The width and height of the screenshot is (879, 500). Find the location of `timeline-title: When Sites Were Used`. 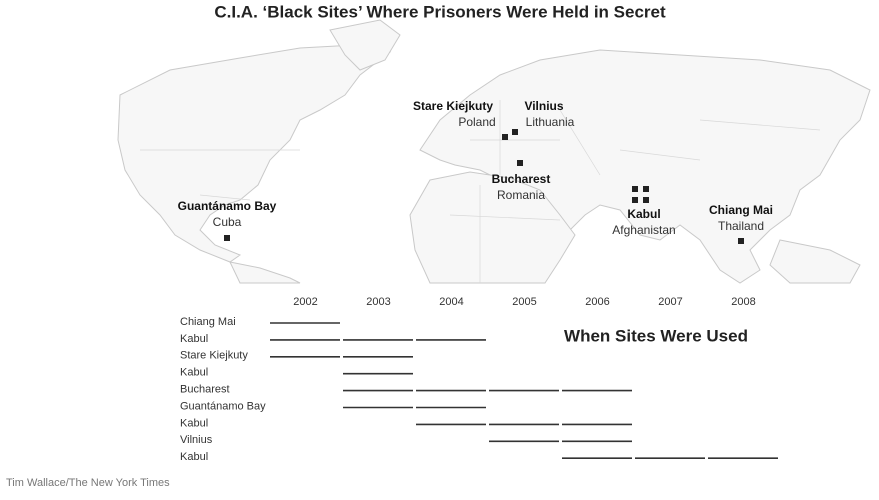

timeline-title: When Sites Were Used is located at coordinates (656, 335).